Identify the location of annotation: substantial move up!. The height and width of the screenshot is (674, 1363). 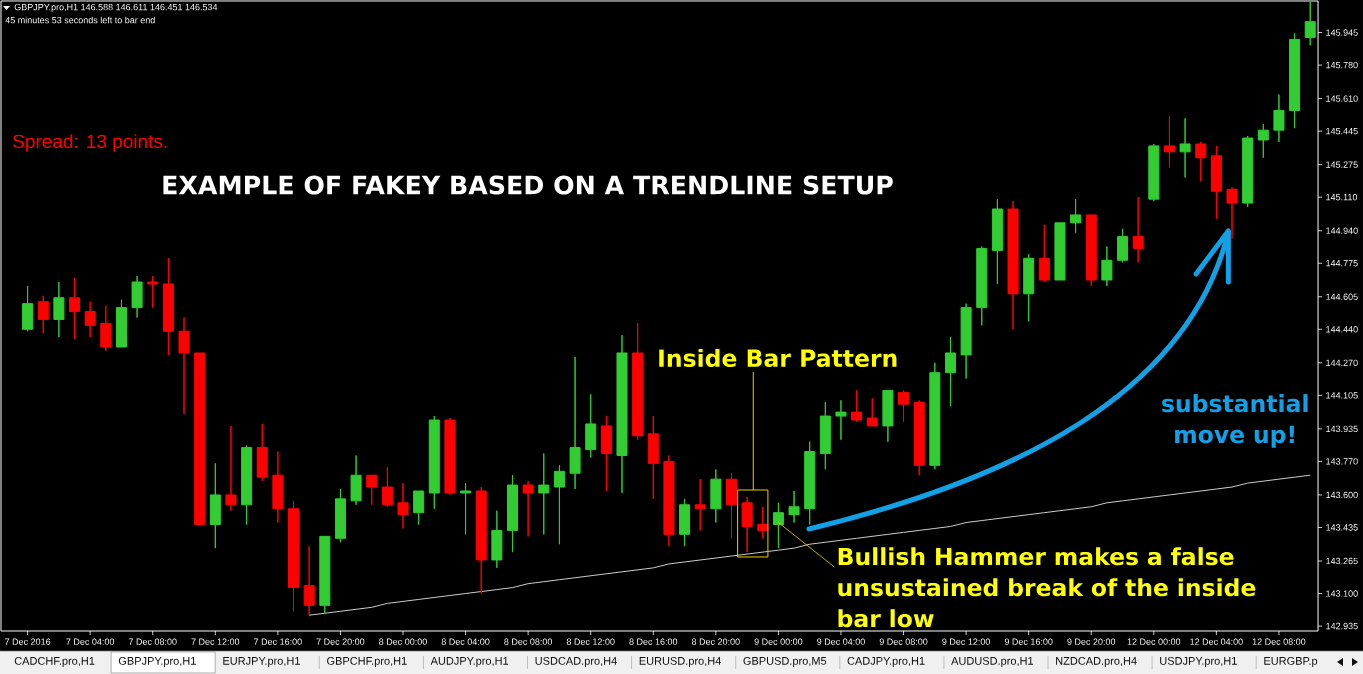
(1235, 421).